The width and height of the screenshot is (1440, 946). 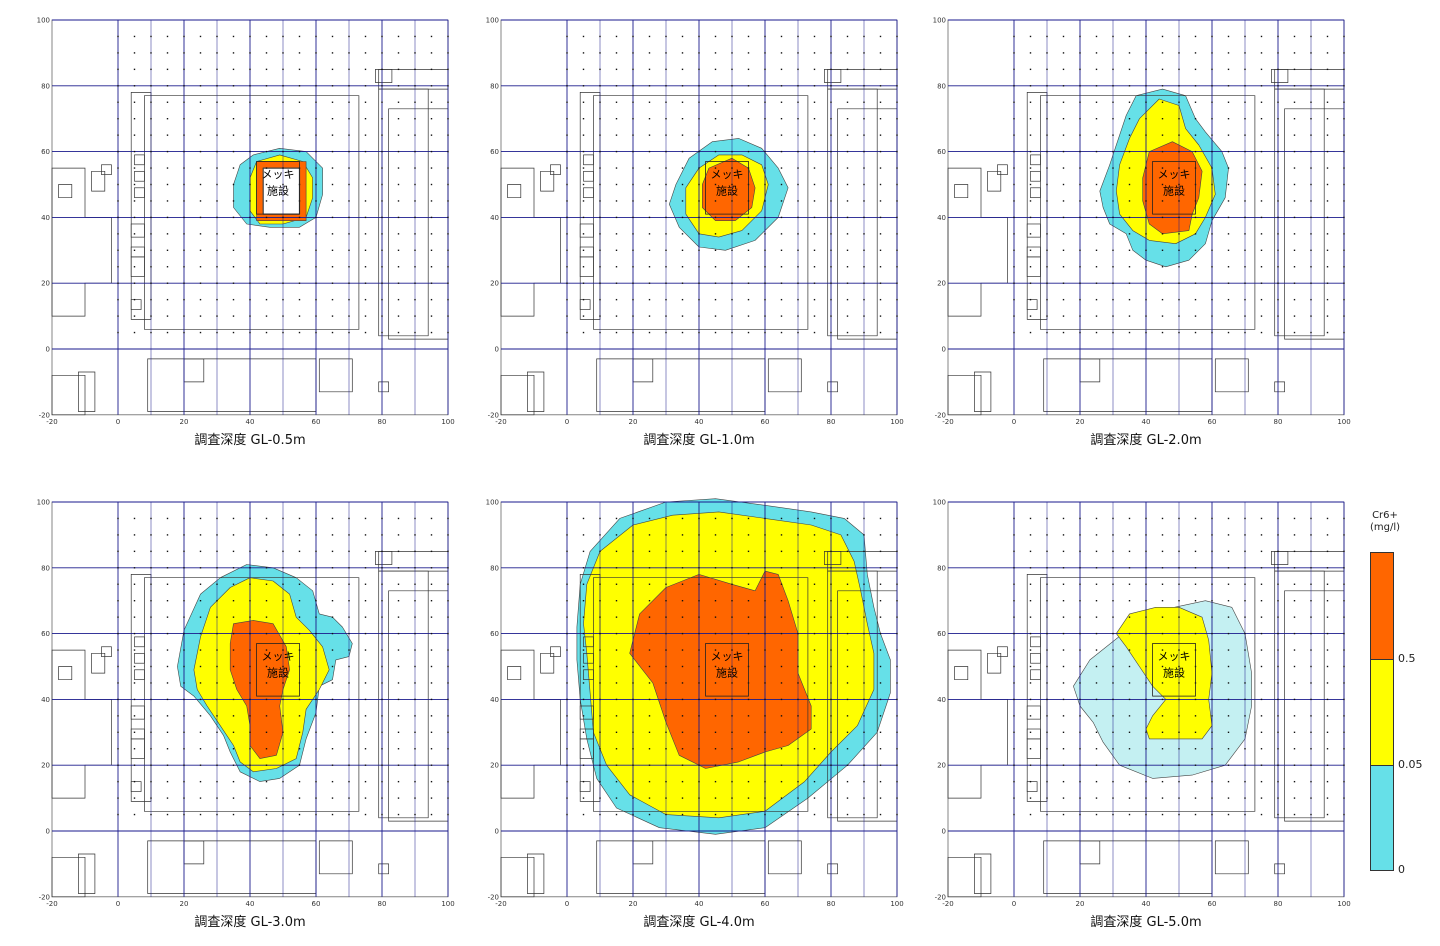 I want to click on legend-swatch-low, so click(x=1382, y=818).